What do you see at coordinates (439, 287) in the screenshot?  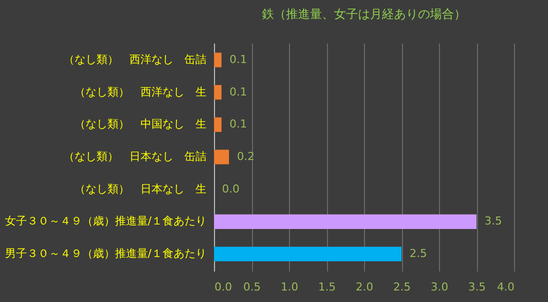 I see `x-tick-label: 3.0` at bounding box center [439, 287].